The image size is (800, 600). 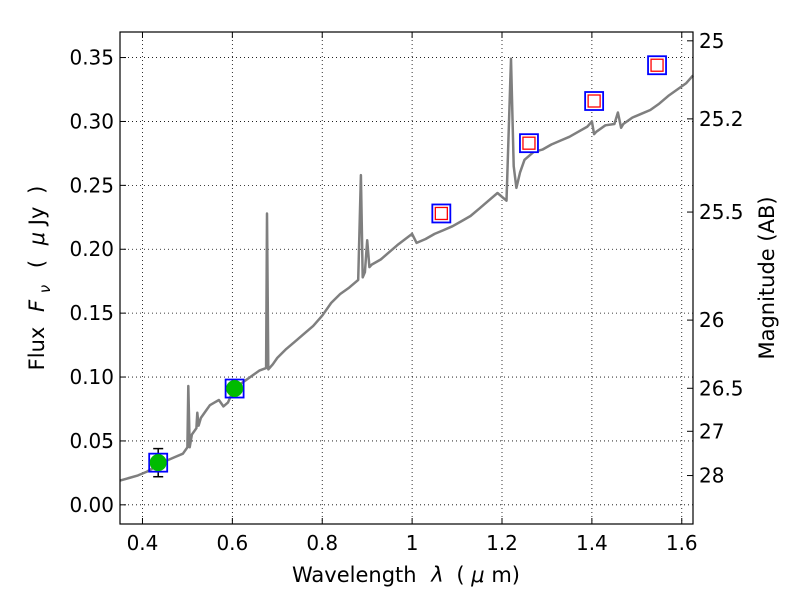 I want to click on y-axis-title-nu: ν, so click(x=45, y=289).